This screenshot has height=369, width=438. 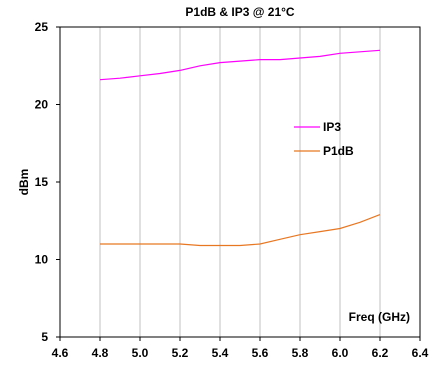 What do you see at coordinates (42, 105) in the screenshot?
I see `y-tick-label: 20` at bounding box center [42, 105].